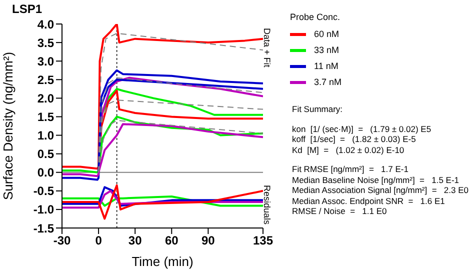  Describe the element at coordinates (316, 17) in the screenshot. I see `legend-title: Probe Conc.` at that location.